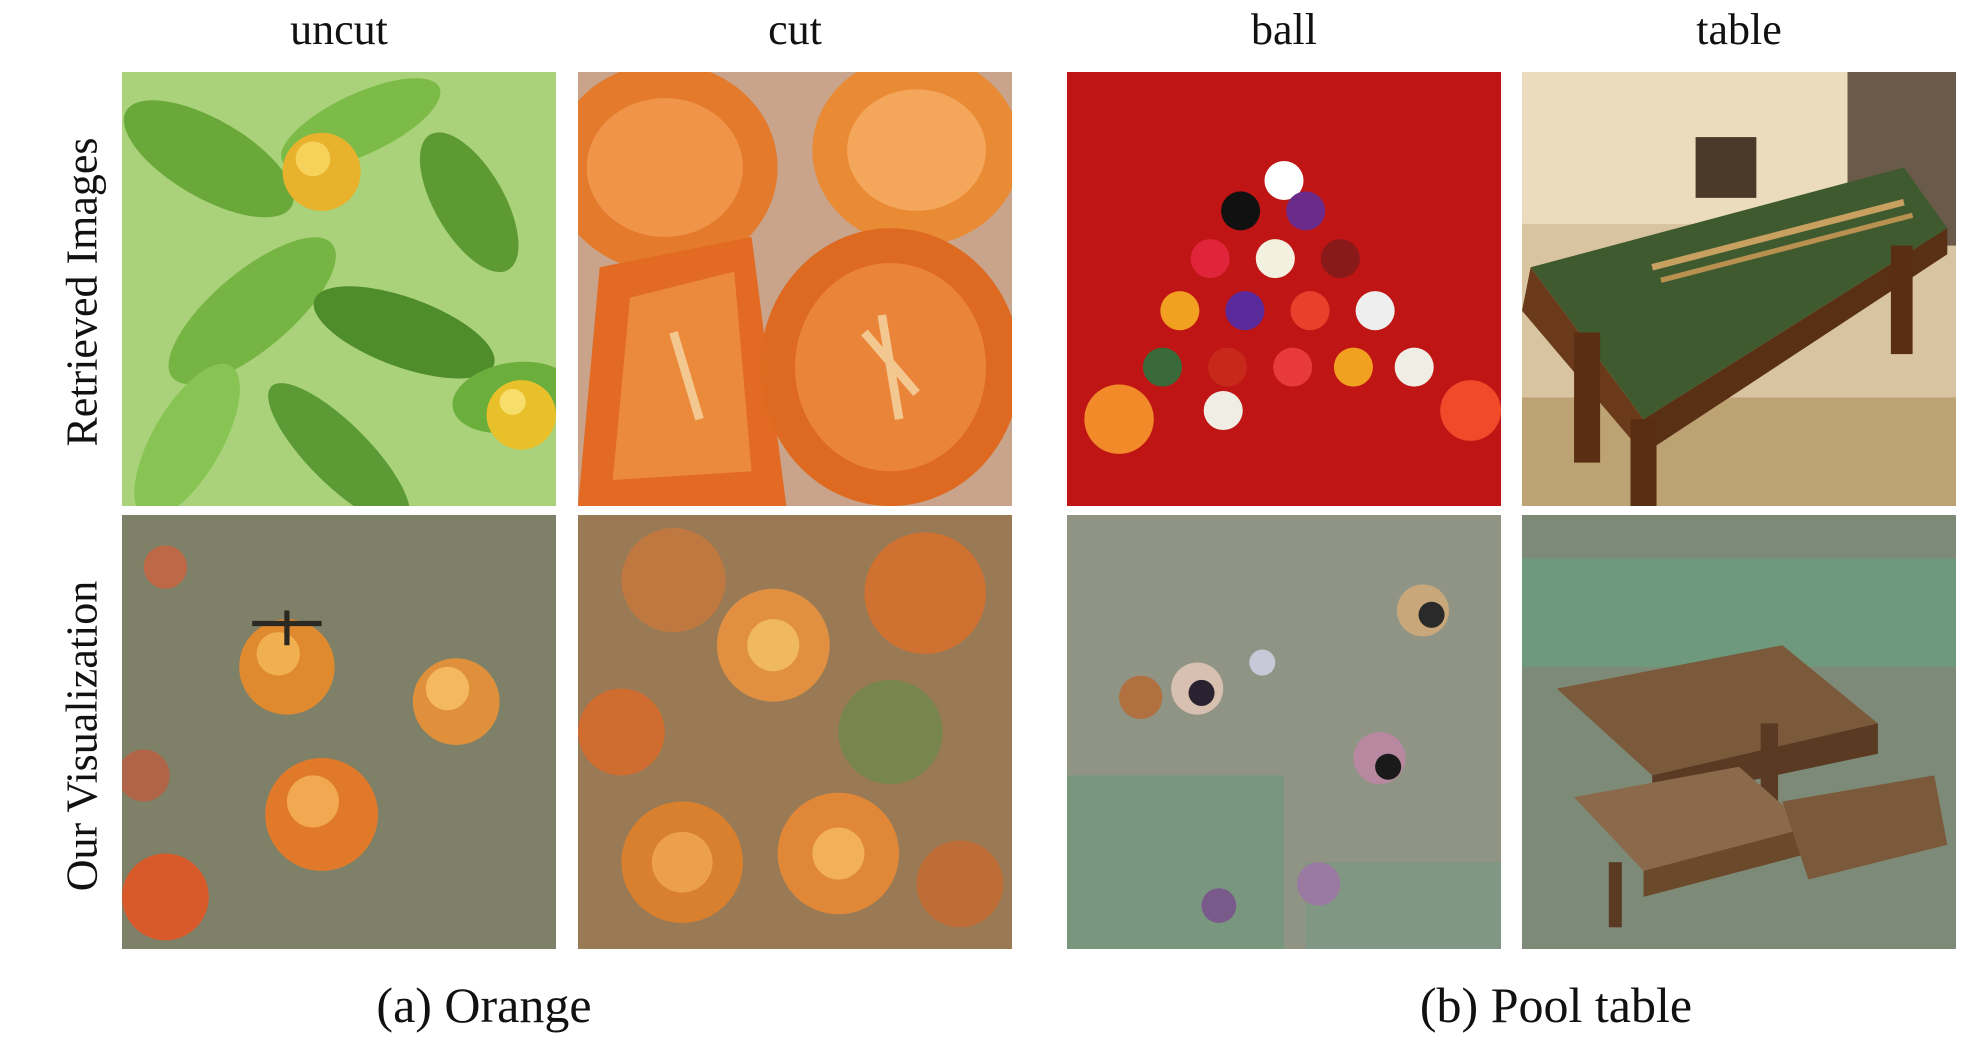 This screenshot has width=1962, height=1054. I want to click on row-label-our-visualization: Our Visualization, so click(82, 736).